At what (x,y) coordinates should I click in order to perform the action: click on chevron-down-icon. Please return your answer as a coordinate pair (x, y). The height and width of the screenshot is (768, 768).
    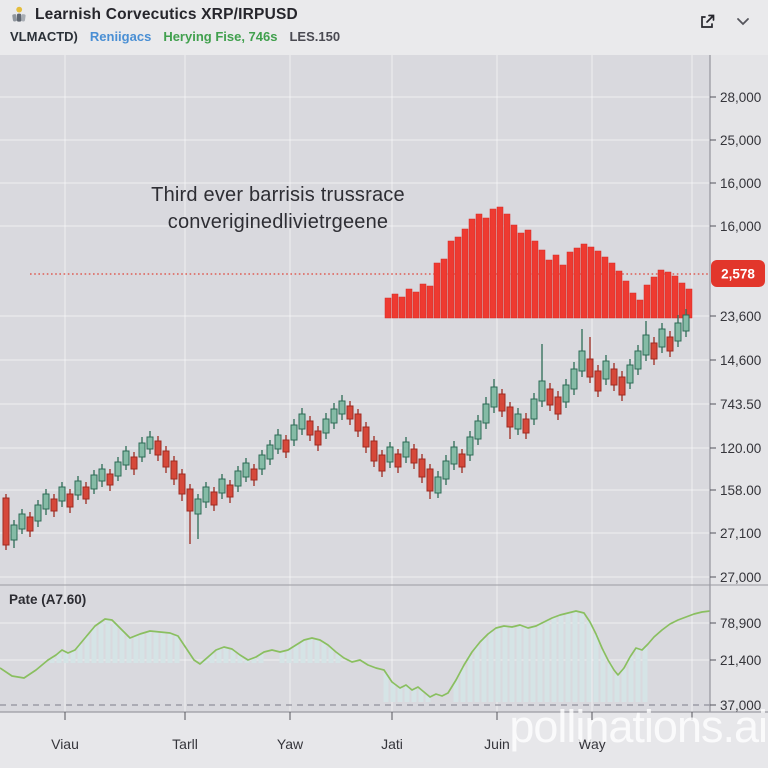
    Looking at the image, I should click on (743, 22).